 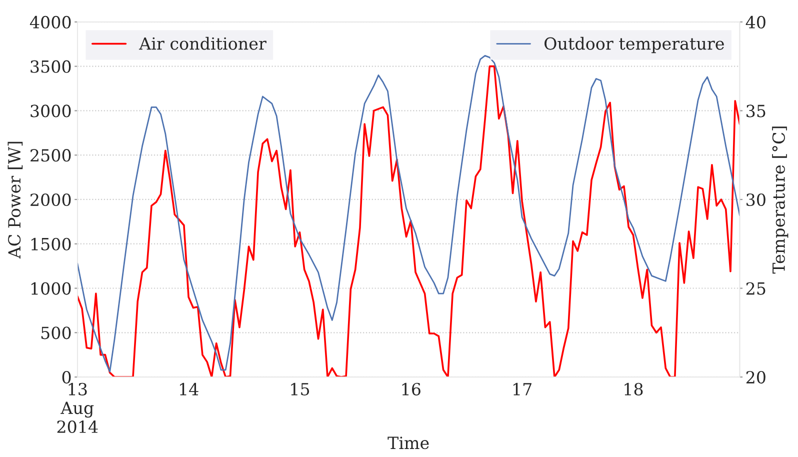 What do you see at coordinates (780, 200) in the screenshot?
I see `y2-axis-title: Temperature [°C]` at bounding box center [780, 200].